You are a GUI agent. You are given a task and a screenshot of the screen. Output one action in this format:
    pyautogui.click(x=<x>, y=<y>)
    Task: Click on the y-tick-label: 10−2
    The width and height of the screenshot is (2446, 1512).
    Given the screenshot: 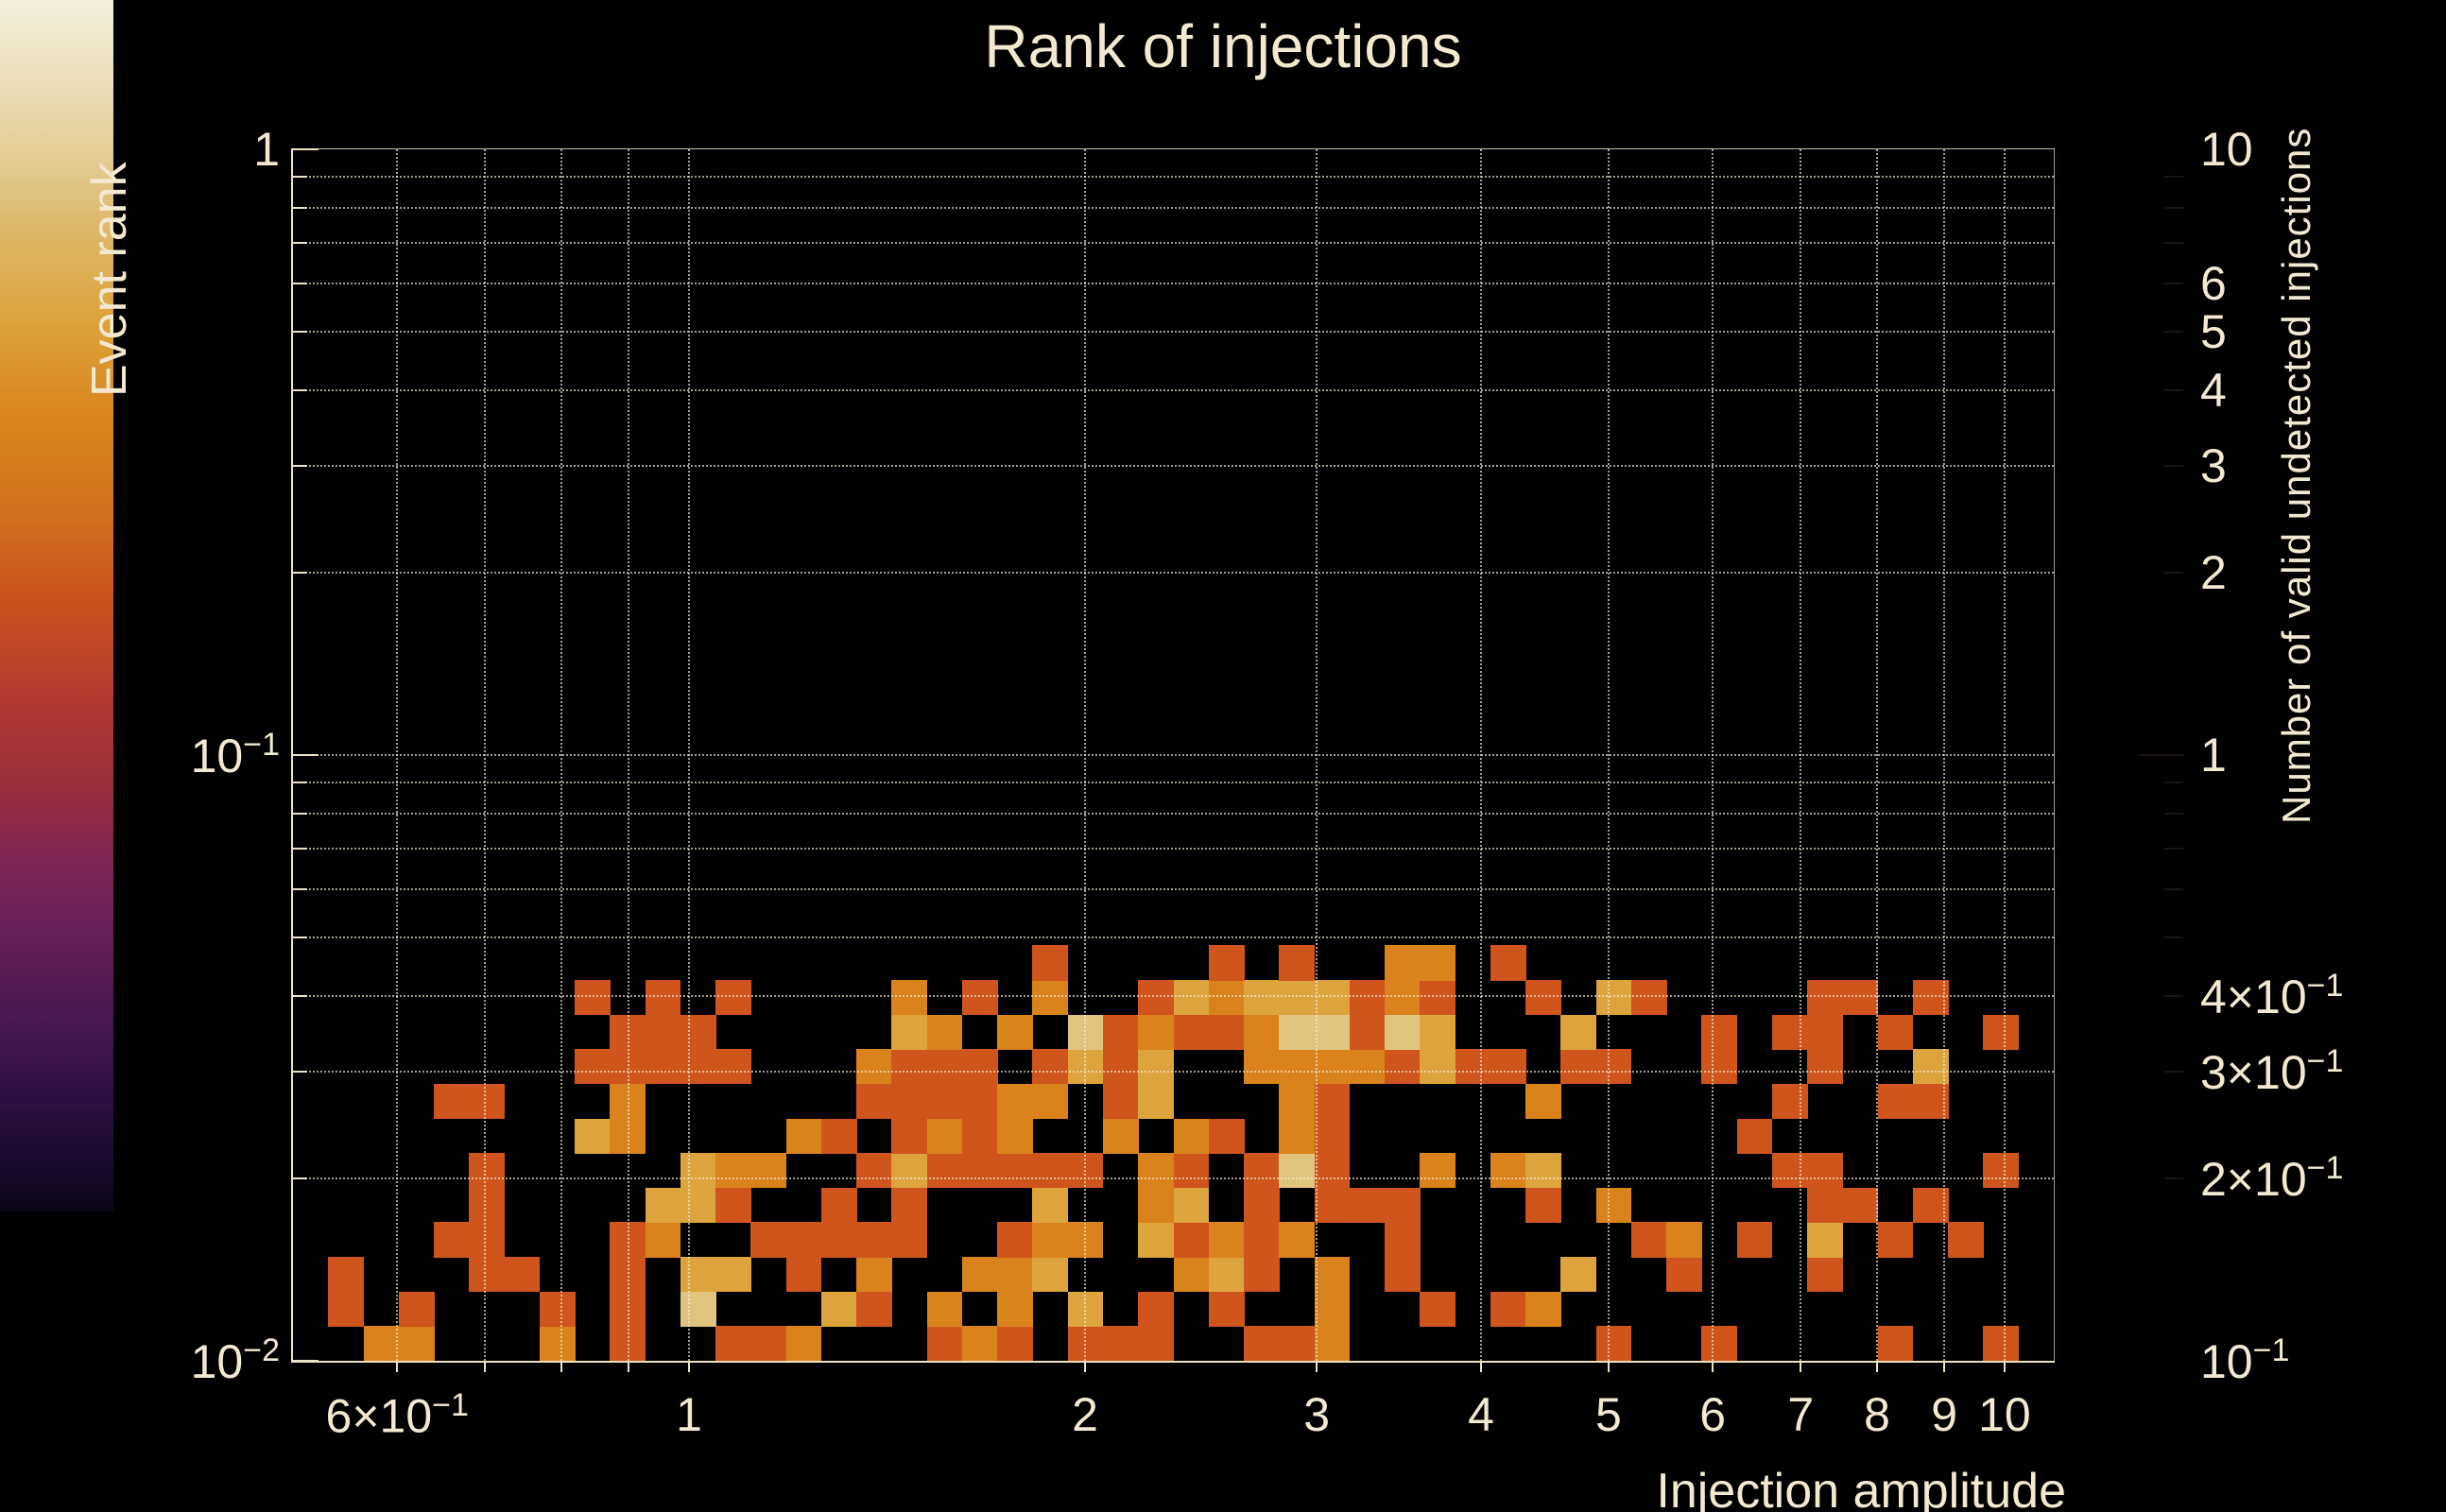 What is the action you would take?
    pyautogui.click(x=235, y=1360)
    